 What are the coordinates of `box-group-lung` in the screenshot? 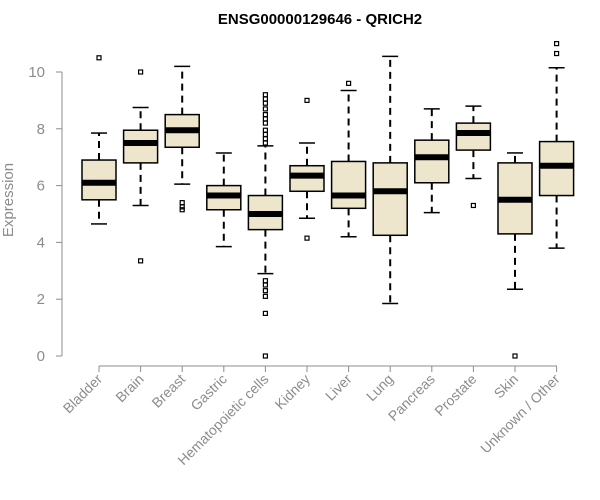 It's located at (390, 180).